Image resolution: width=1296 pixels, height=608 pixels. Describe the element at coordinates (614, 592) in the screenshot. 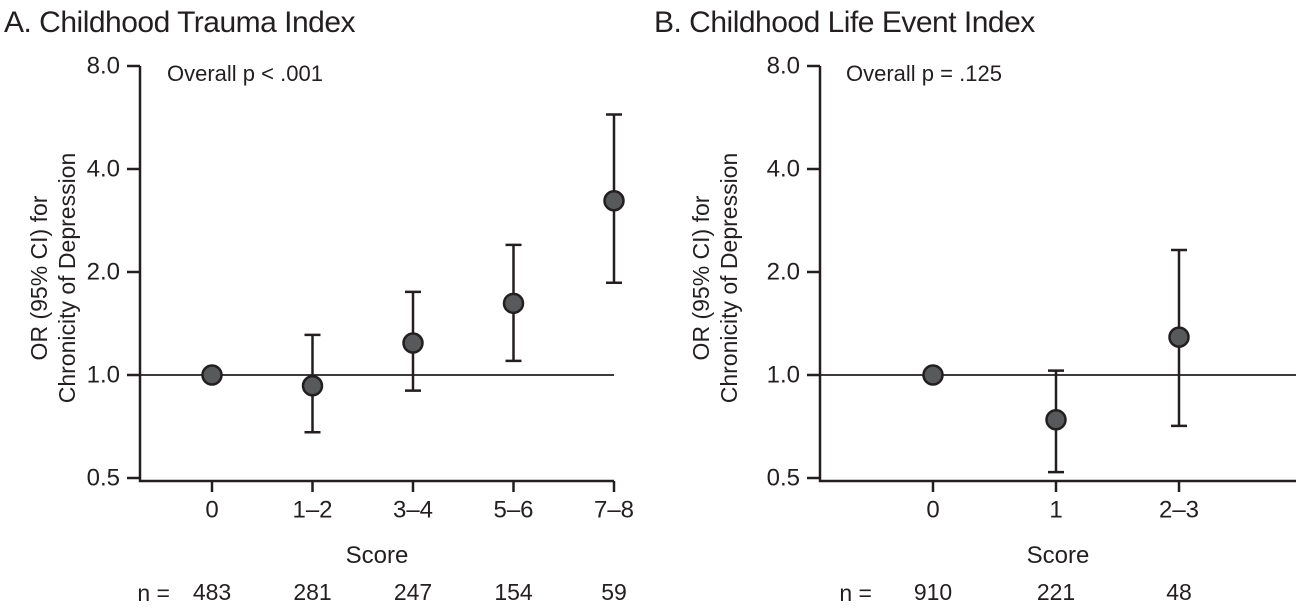

I see `panel-a-n-value: 59` at that location.